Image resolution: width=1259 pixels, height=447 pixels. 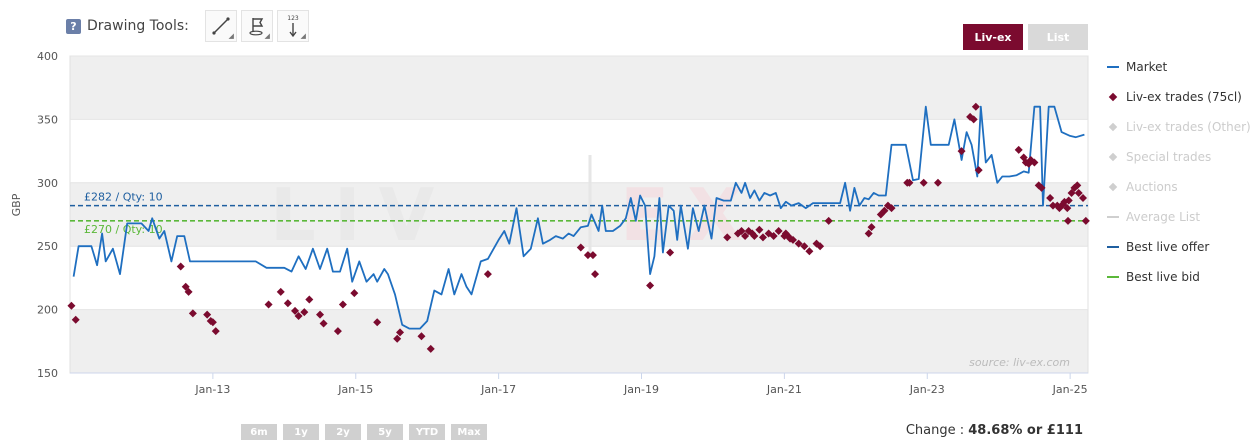 I want to click on legend-item: Liv-ex trades (75cl), so click(x=1178, y=97).